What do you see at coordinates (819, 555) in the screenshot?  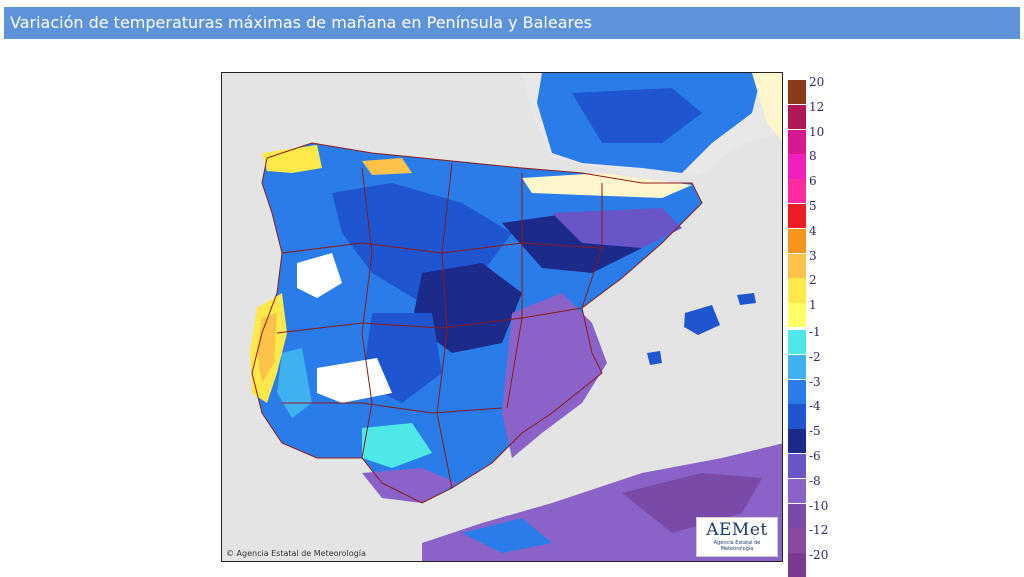 I see `legend-label: -20` at bounding box center [819, 555].